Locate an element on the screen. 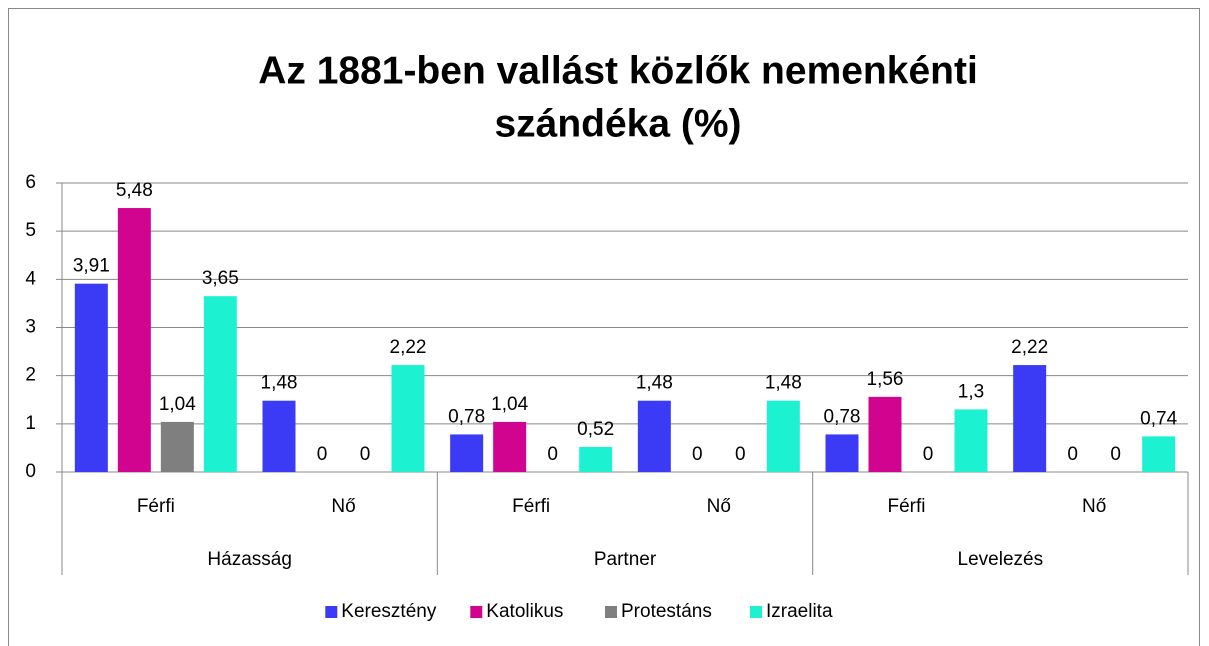  legend-label: Protestáns is located at coordinates (666, 611).